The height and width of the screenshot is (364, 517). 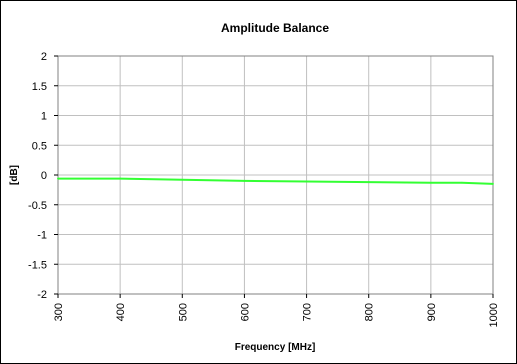 I want to click on y-tick-label: 2, so click(x=44, y=57).